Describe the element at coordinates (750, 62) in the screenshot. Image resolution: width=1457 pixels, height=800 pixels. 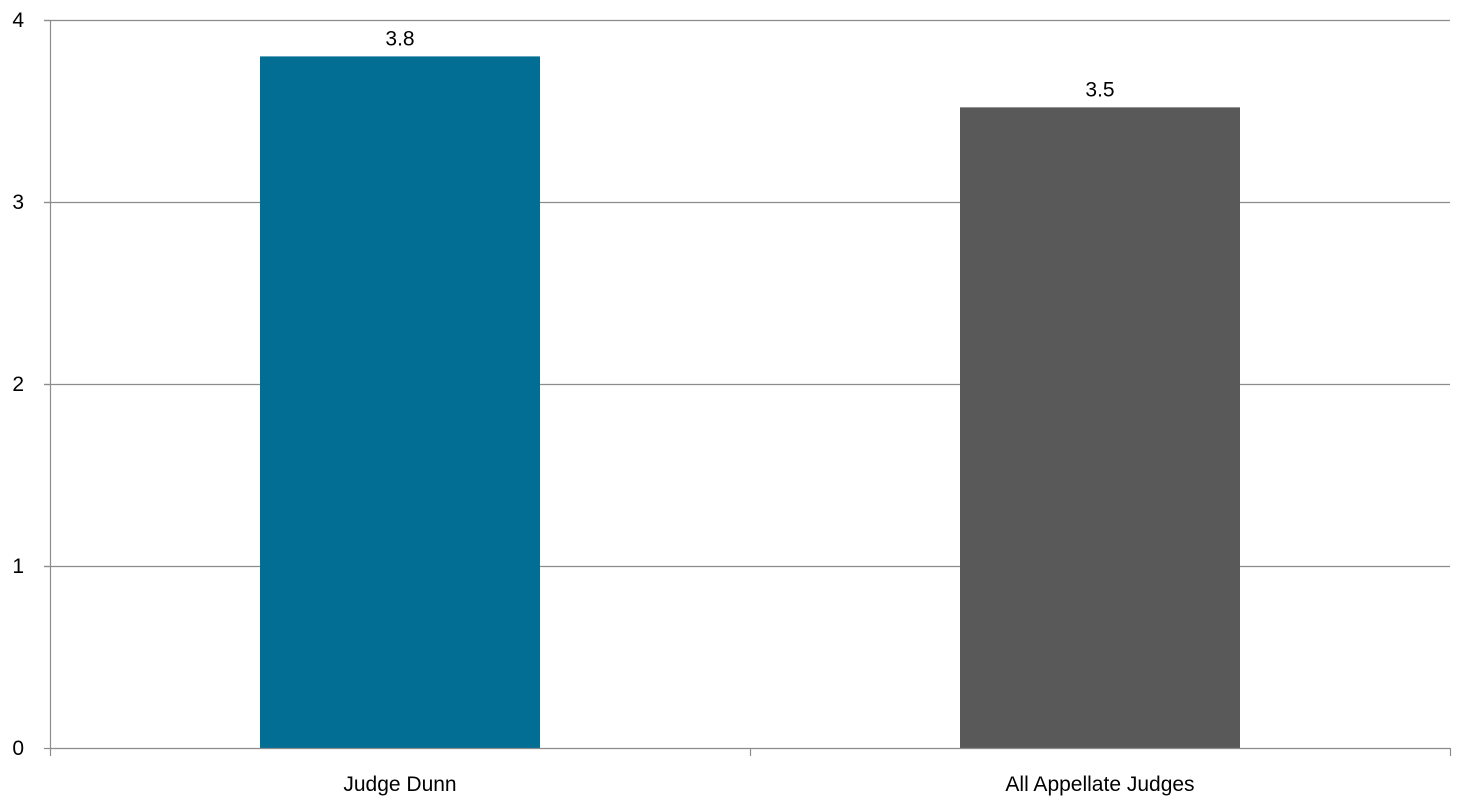
I see `data-labels: 3.8 3.5` at that location.